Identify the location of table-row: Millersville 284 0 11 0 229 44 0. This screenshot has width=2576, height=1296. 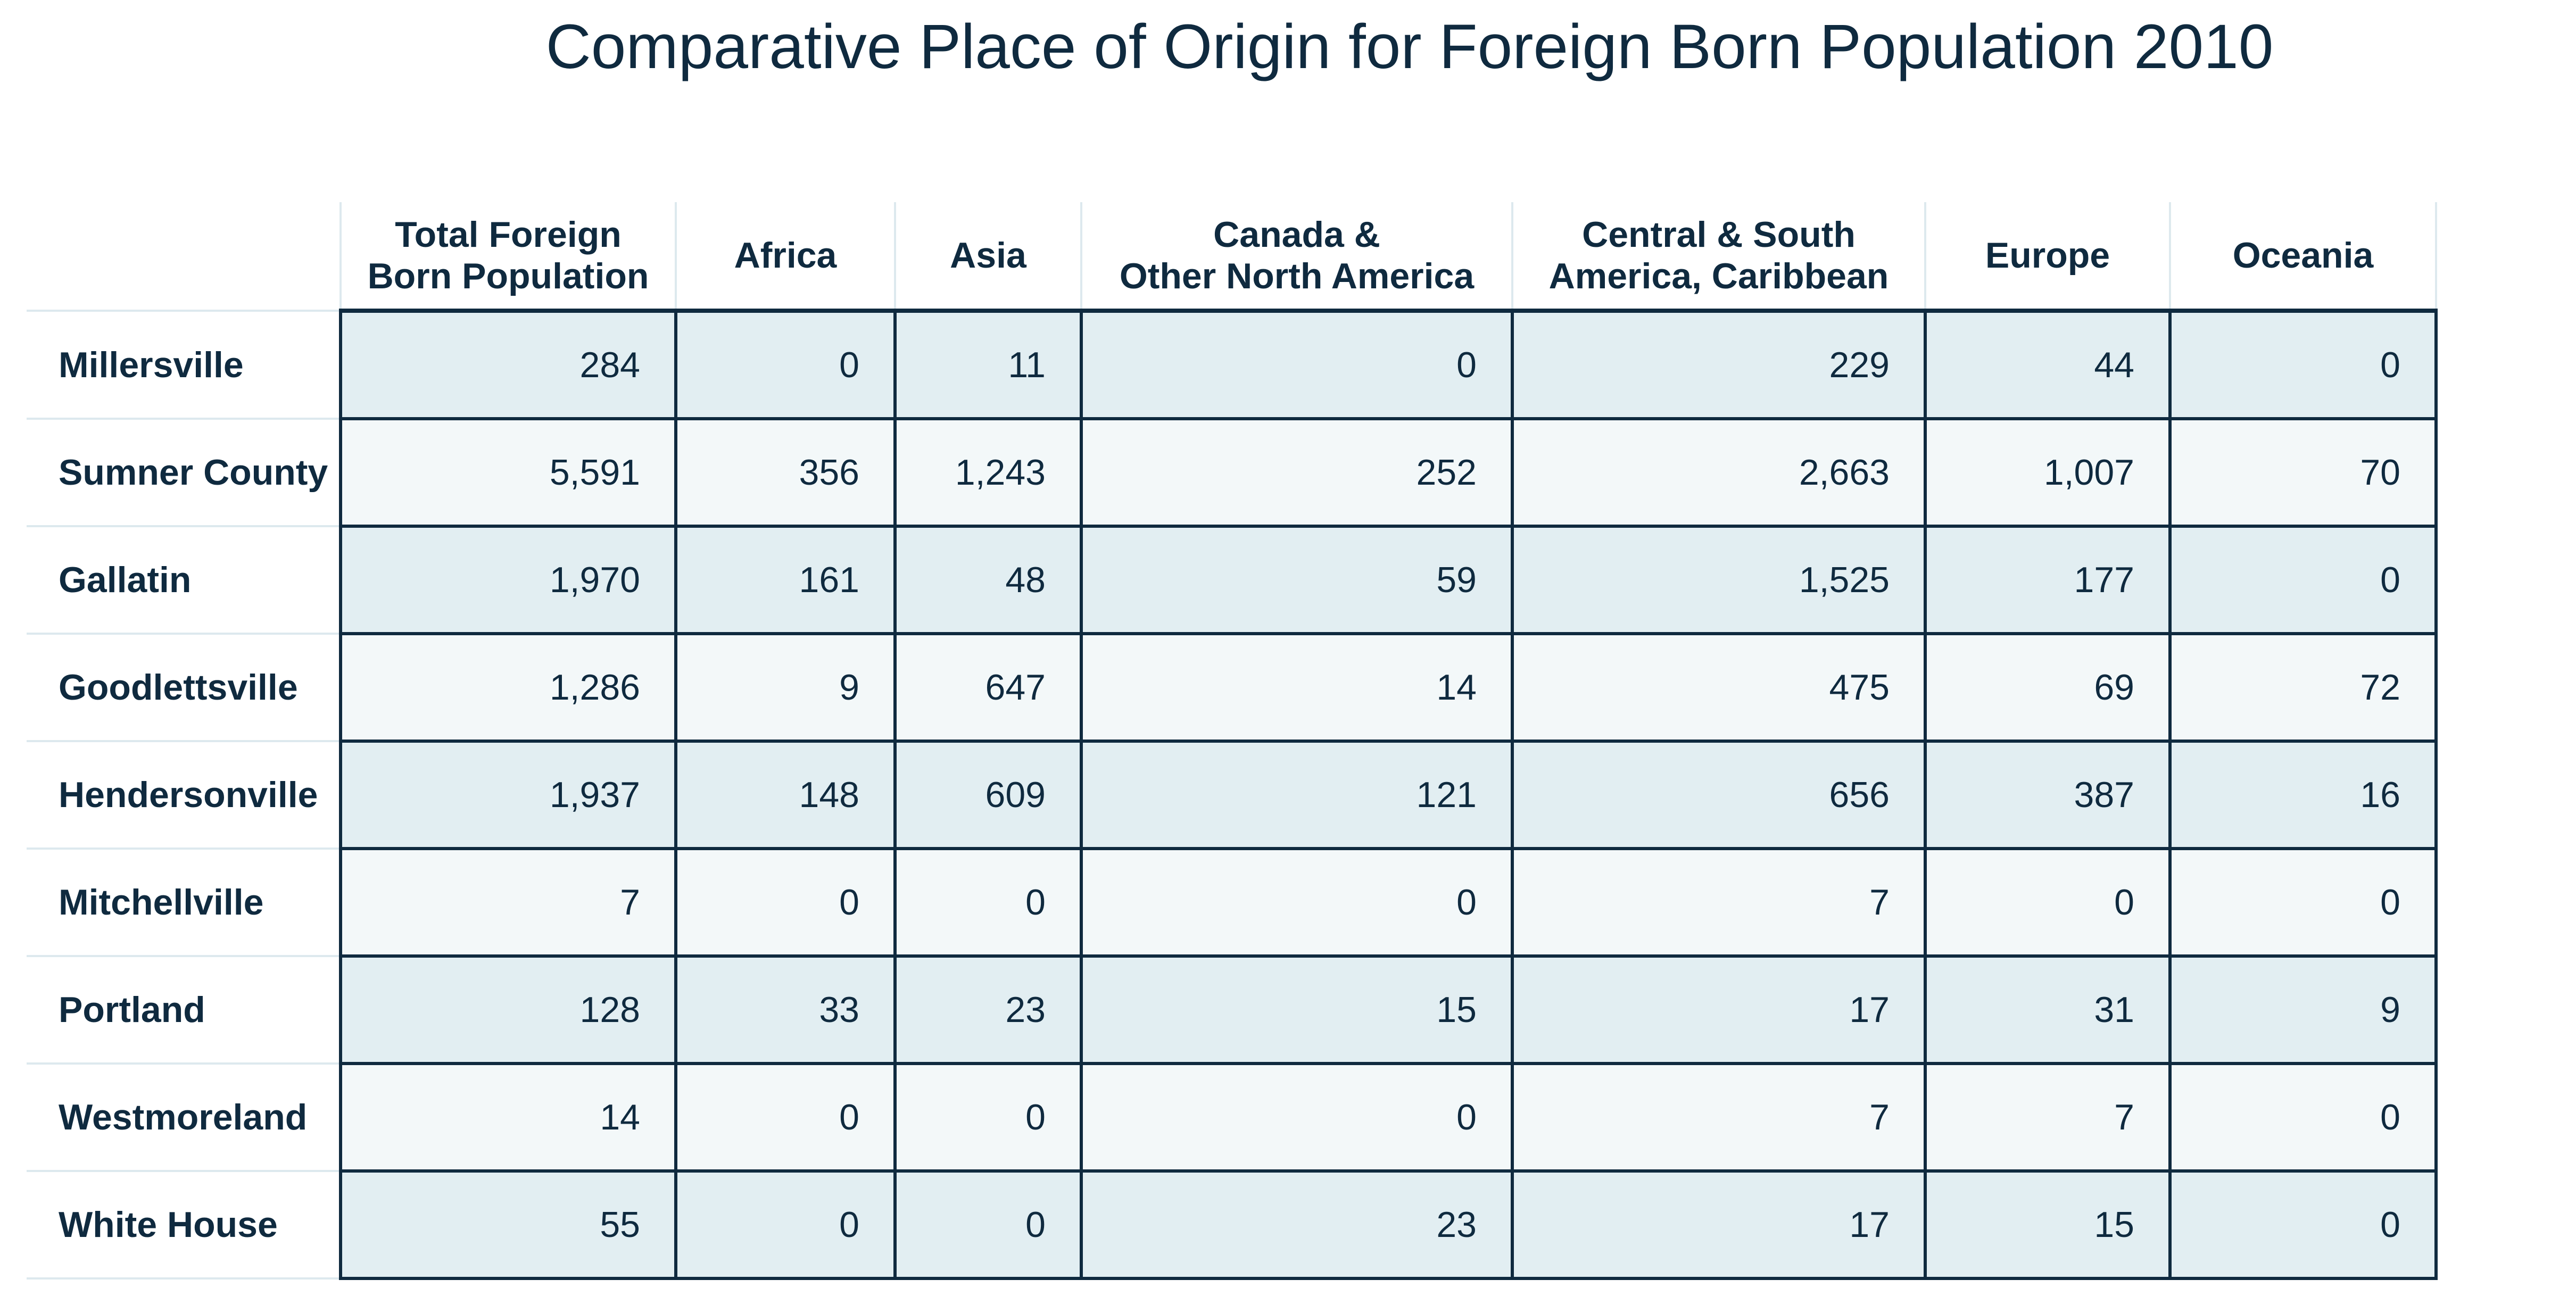
(1232, 364).